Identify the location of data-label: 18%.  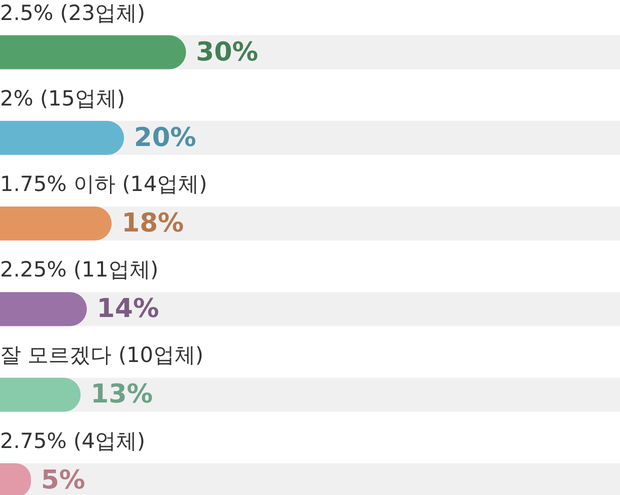
(153, 223).